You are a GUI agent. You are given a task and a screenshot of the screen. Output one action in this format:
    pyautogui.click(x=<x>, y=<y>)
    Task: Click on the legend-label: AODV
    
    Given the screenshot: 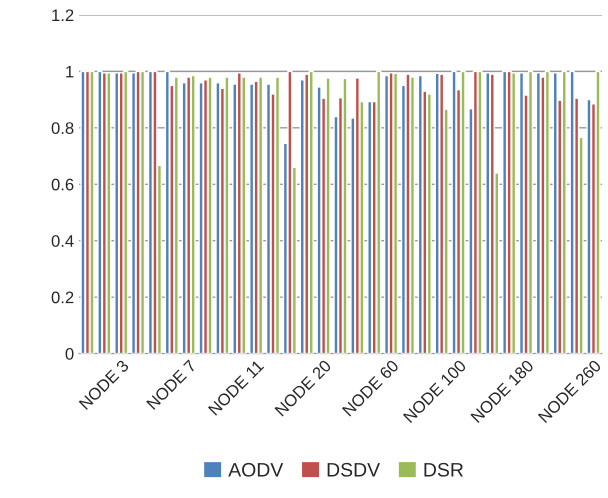 What is the action you would take?
    pyautogui.click(x=256, y=469)
    